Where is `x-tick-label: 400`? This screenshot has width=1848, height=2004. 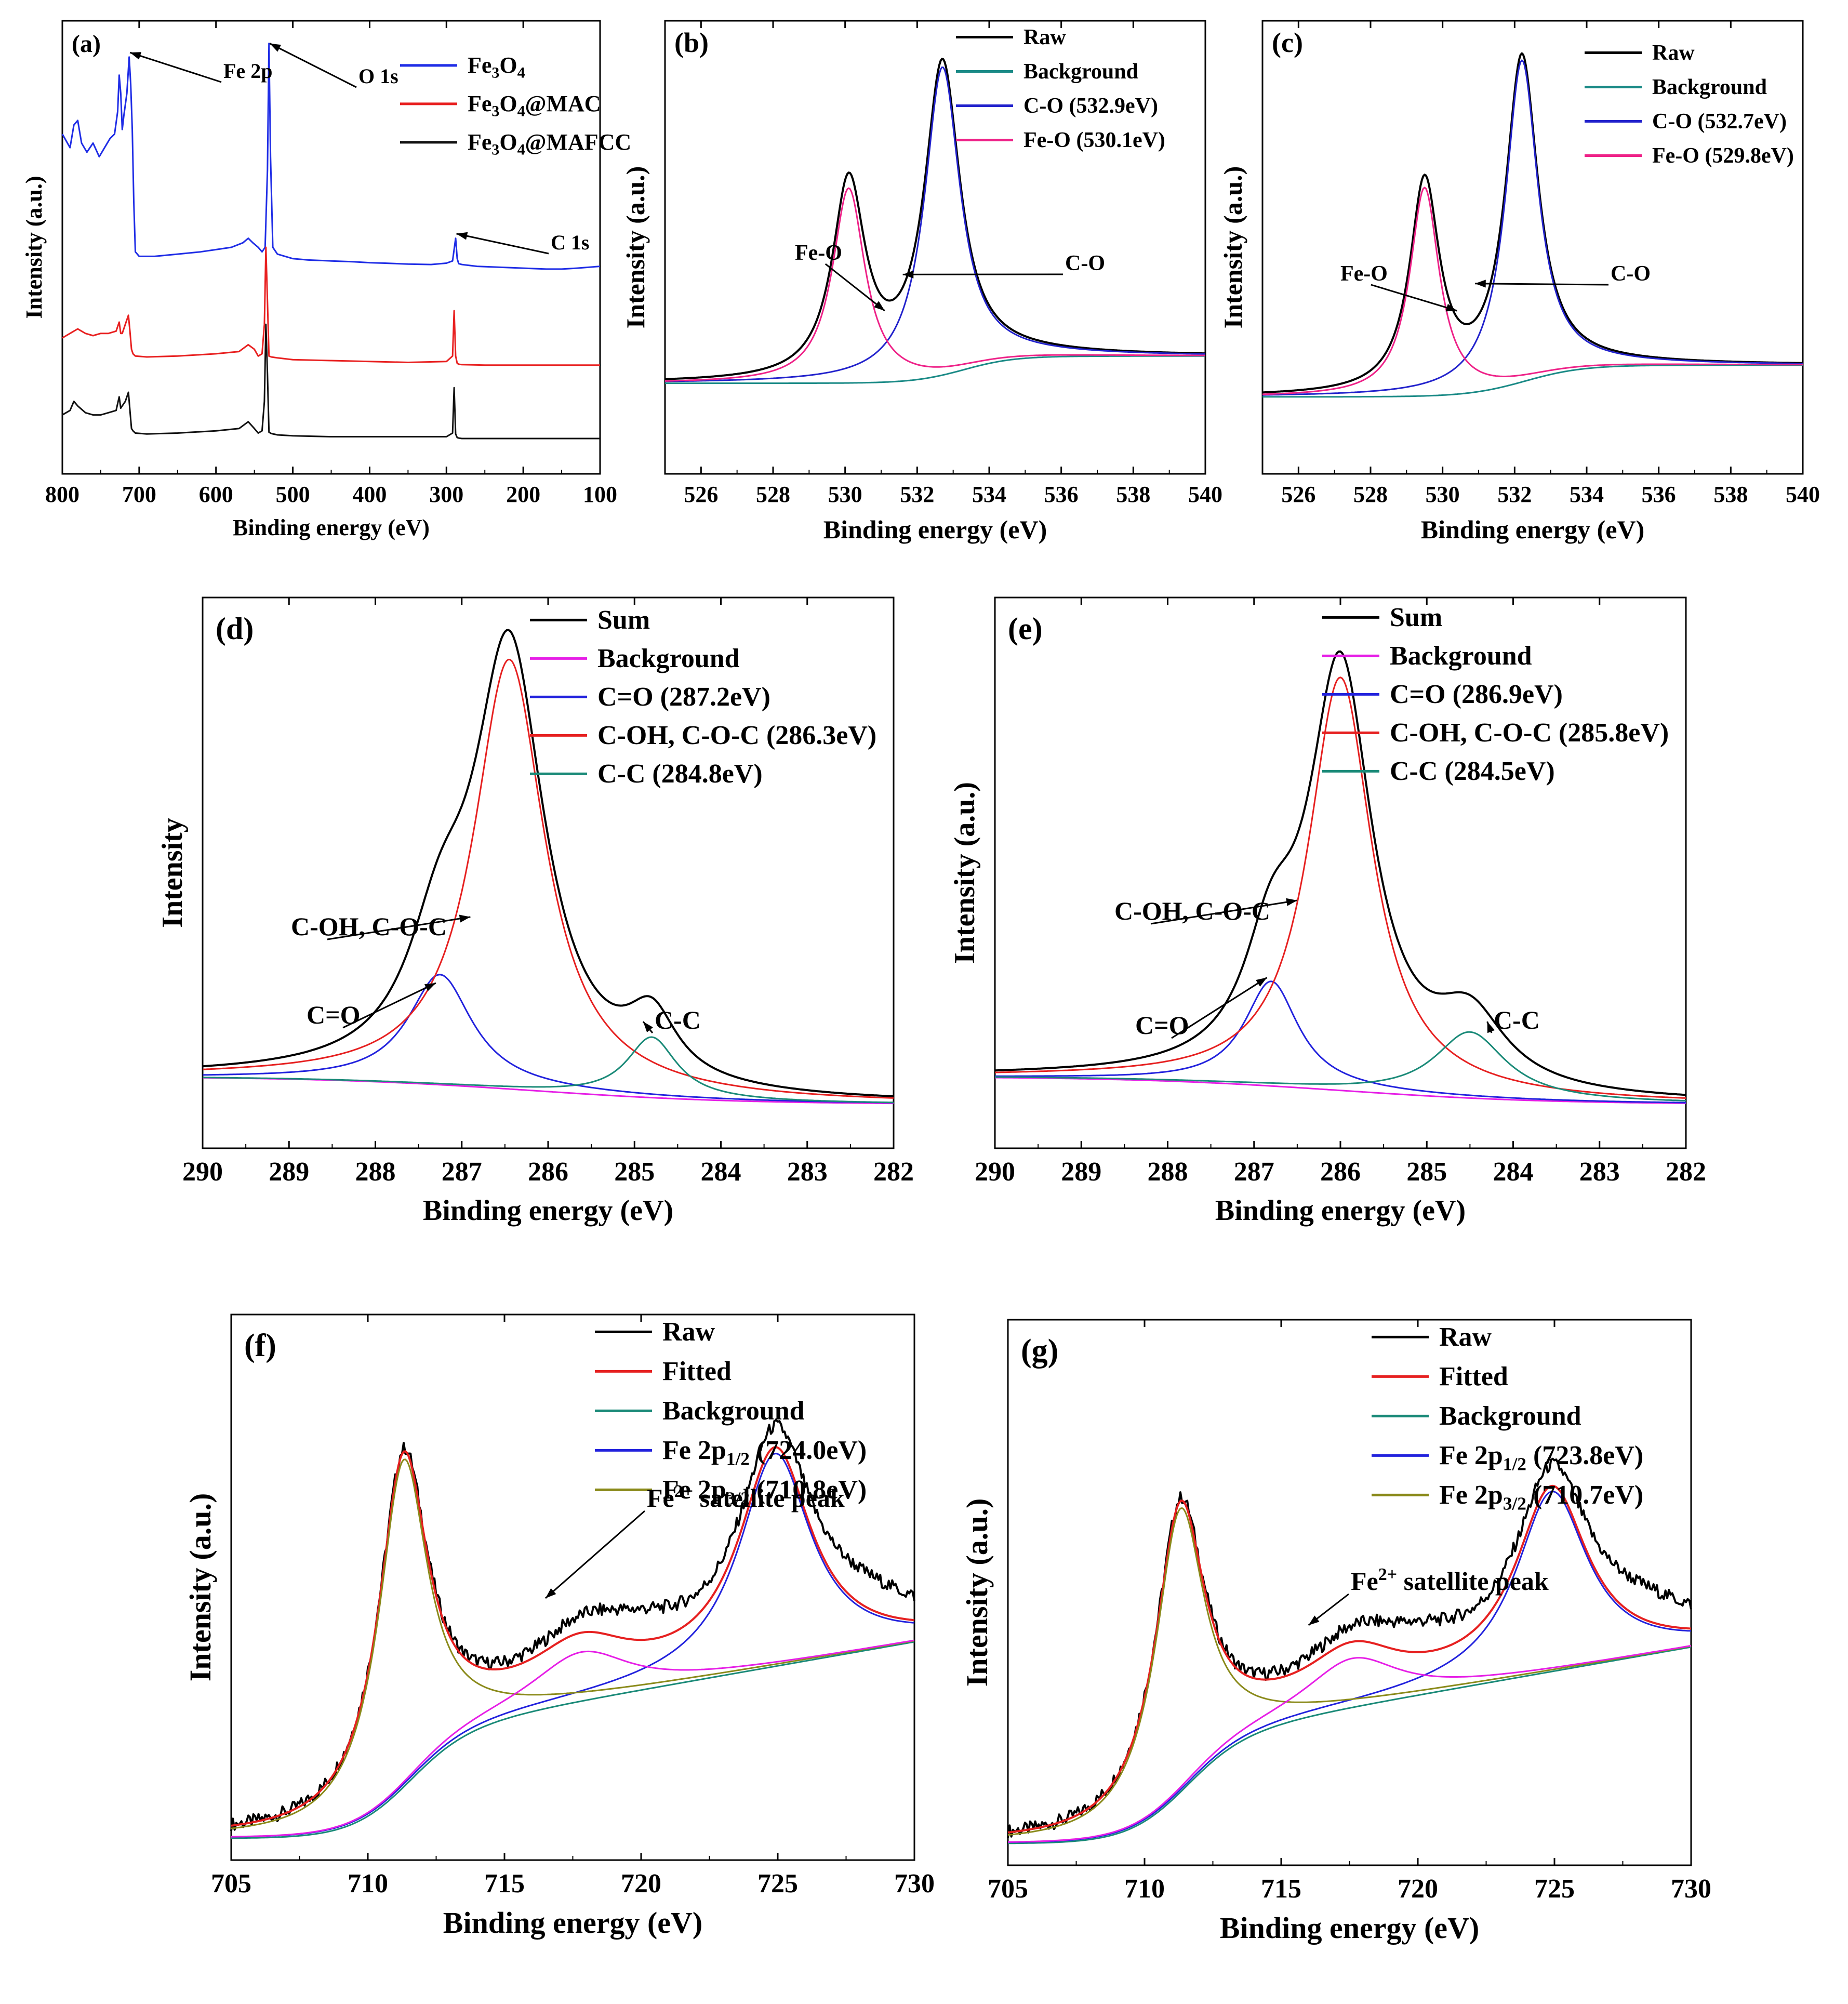 x-tick-label: 400 is located at coordinates (369, 494).